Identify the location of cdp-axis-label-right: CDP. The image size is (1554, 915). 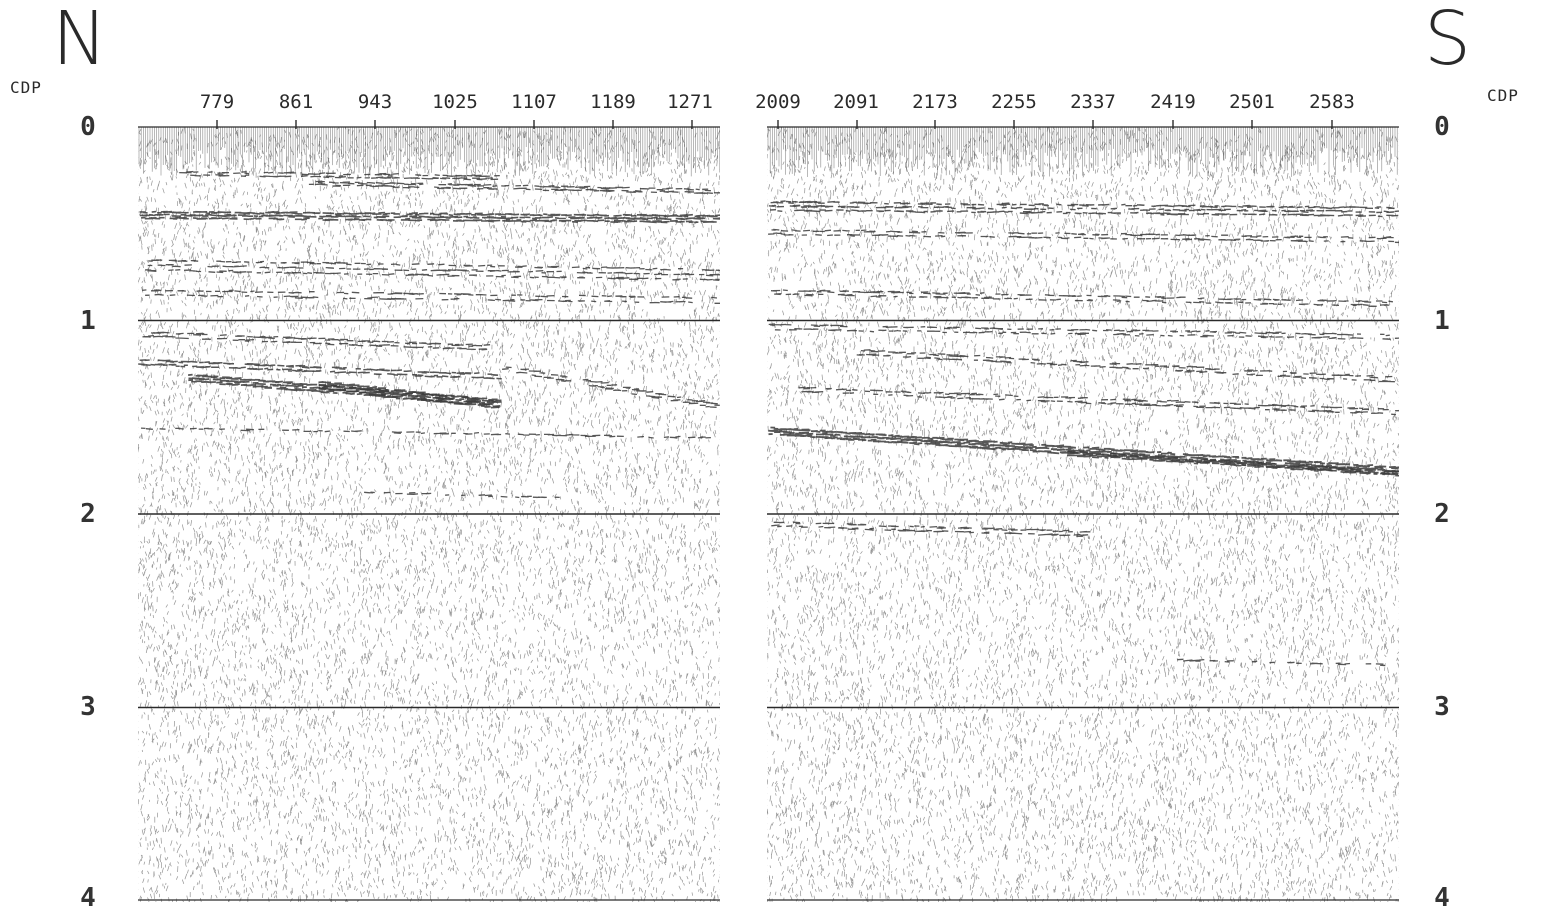
(1503, 95).